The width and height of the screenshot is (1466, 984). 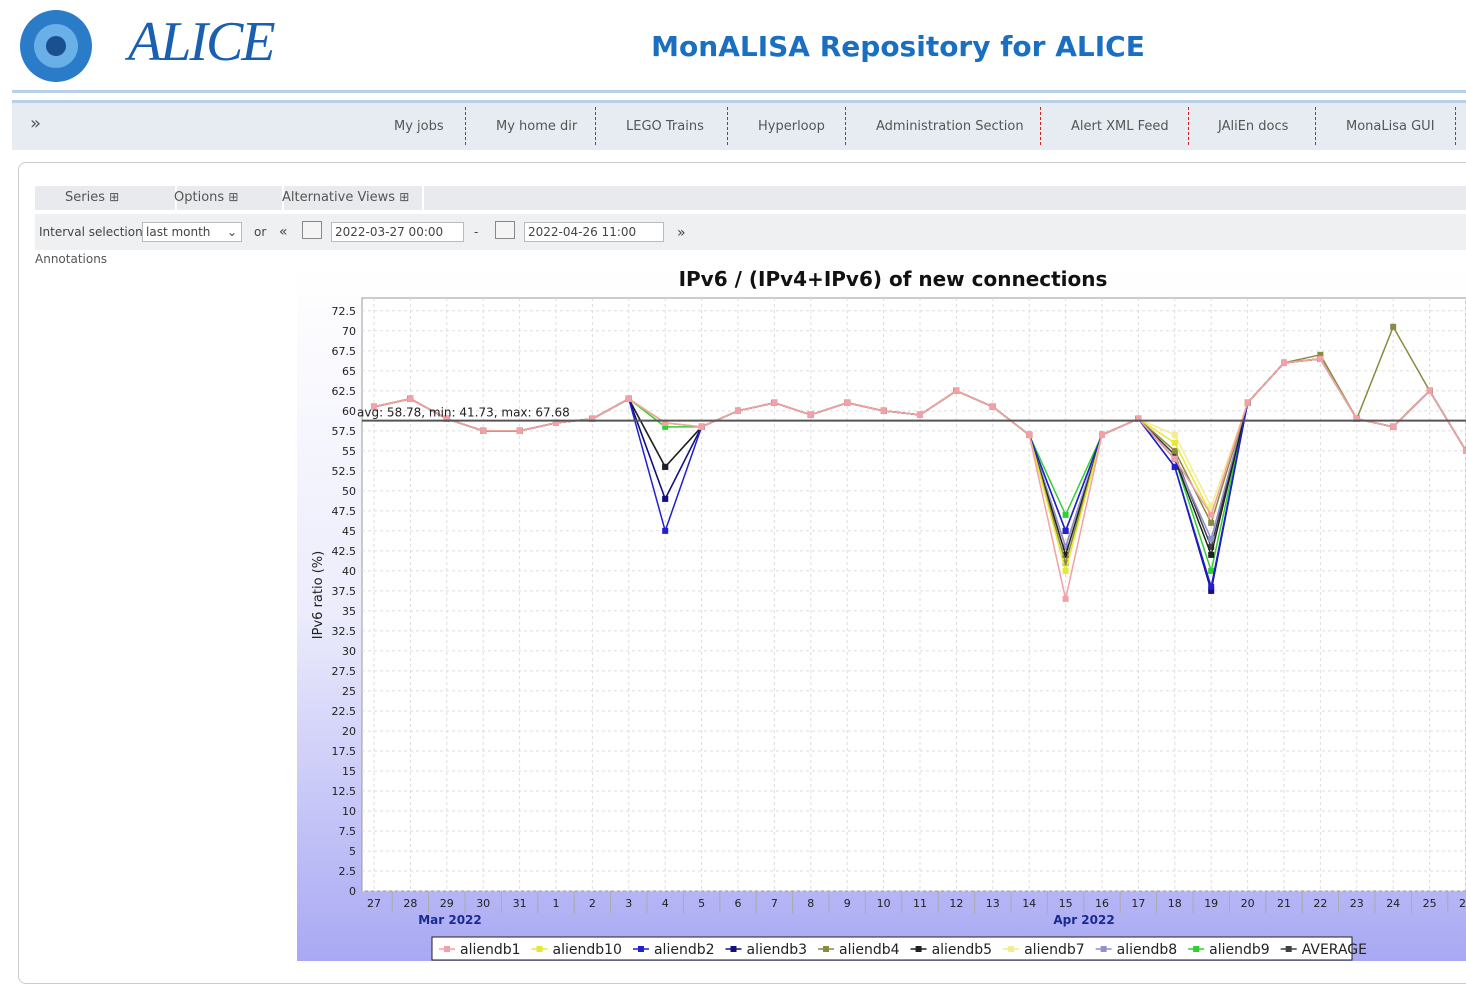 What do you see at coordinates (1102, 903) in the screenshot?
I see `x-tick-label: 16` at bounding box center [1102, 903].